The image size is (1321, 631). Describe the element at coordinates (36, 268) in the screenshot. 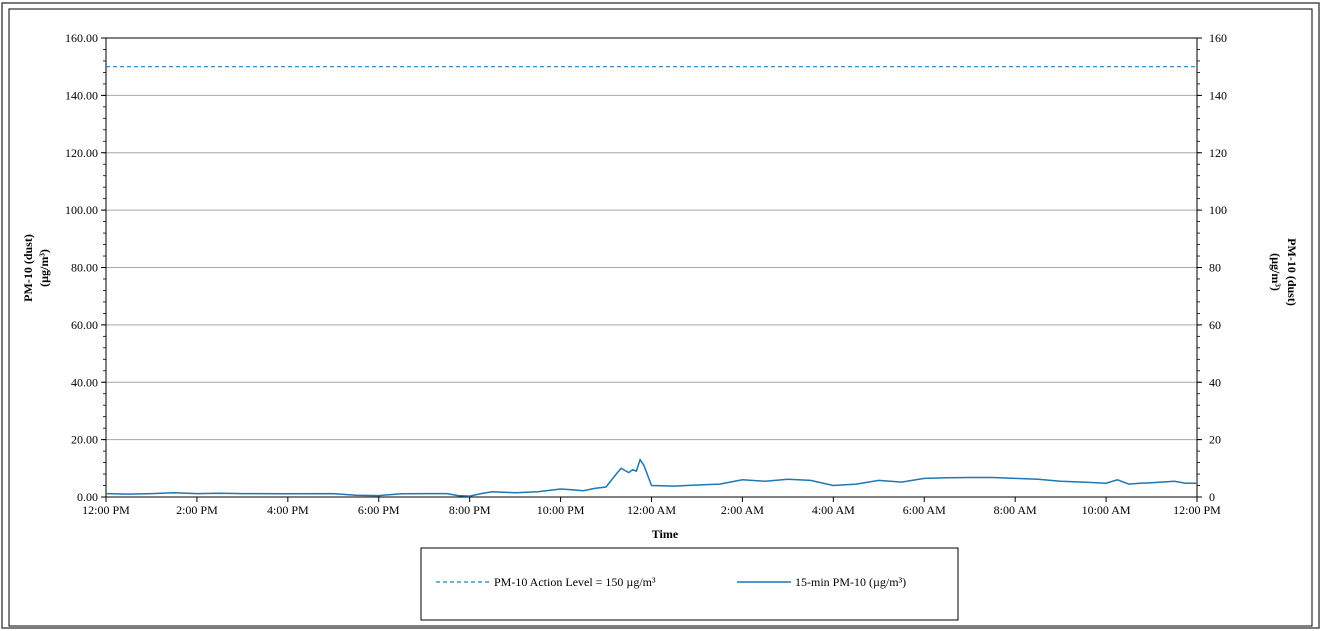

I see `y-axis-title-left: PM-10 (dust) (µg/m³)` at that location.